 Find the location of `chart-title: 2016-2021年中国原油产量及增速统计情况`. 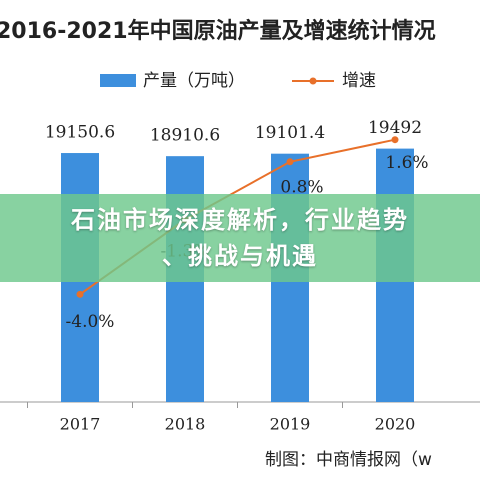

chart-title: 2016-2021年中国原油产量及增速统计情况 is located at coordinates (218, 31).